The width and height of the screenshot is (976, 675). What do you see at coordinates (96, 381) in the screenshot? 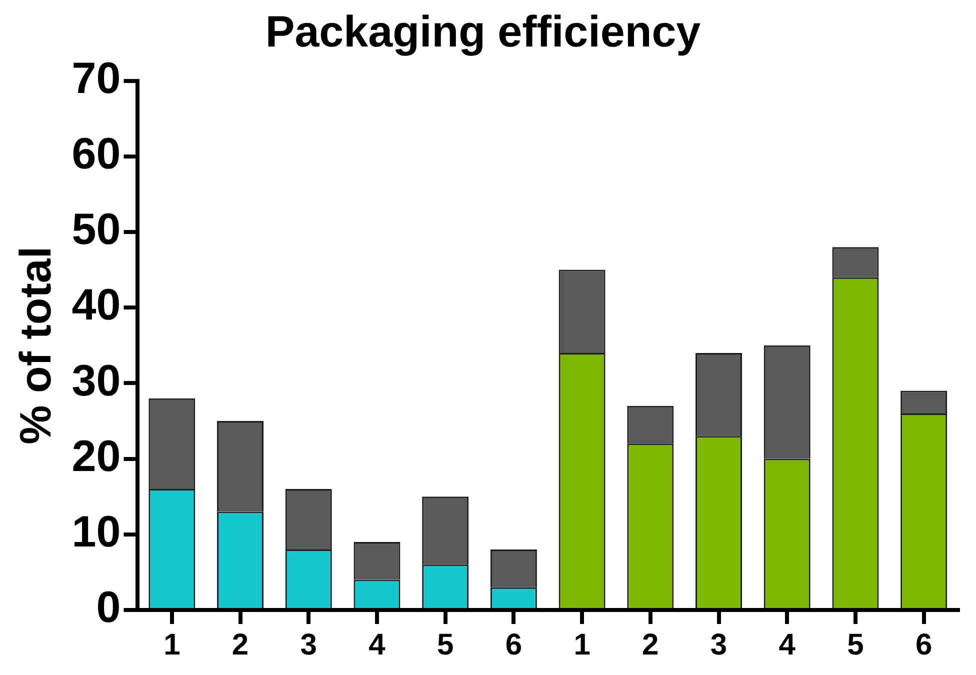
I see `y-tick-label: 30` at bounding box center [96, 381].